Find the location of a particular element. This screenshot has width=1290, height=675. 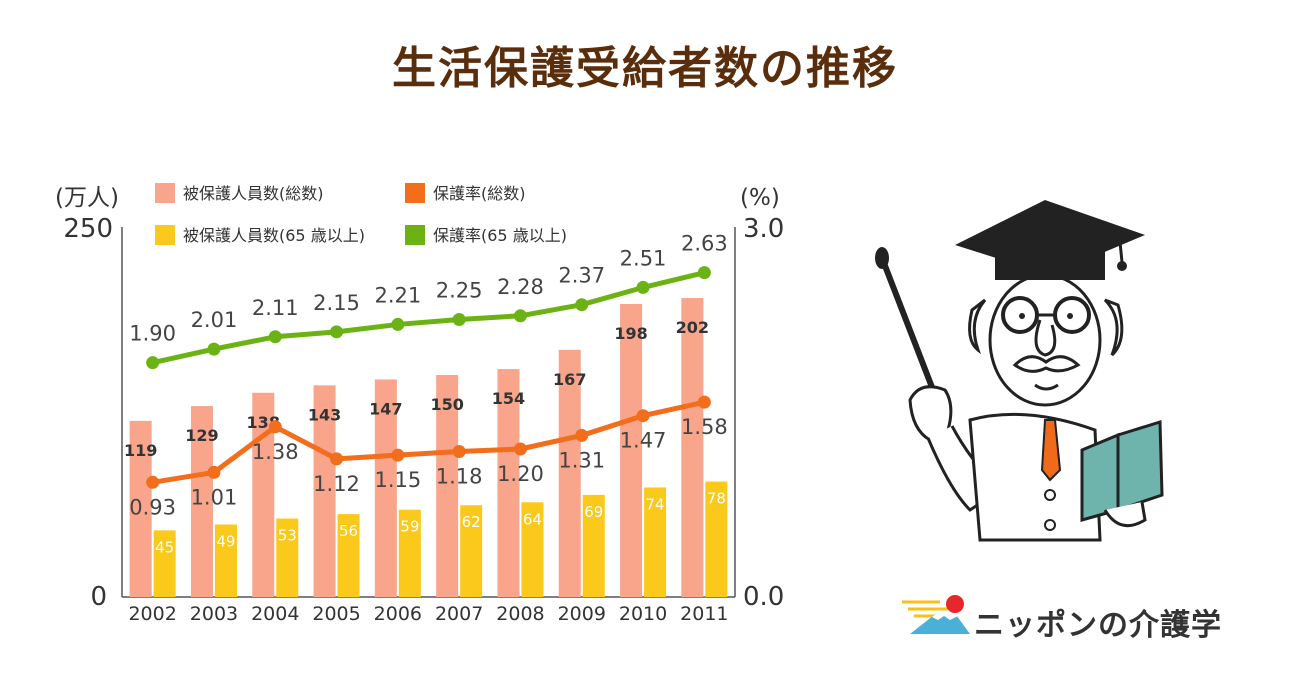

bar-total-label: 167 is located at coordinates (569, 379).